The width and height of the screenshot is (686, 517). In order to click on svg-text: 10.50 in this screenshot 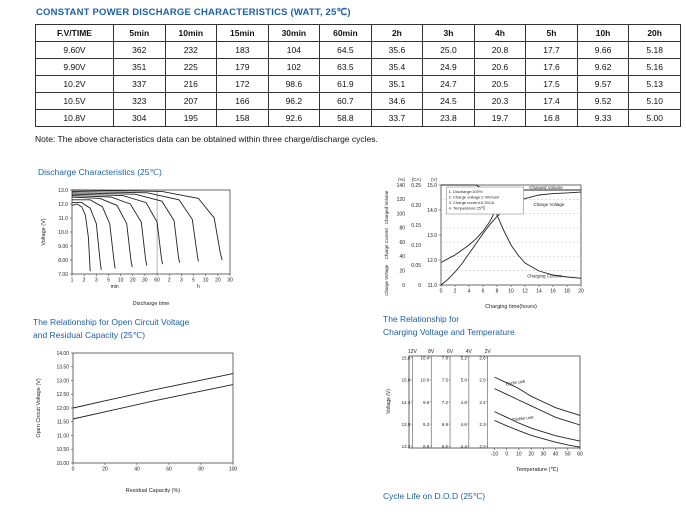, I will do `click(62, 450)`.